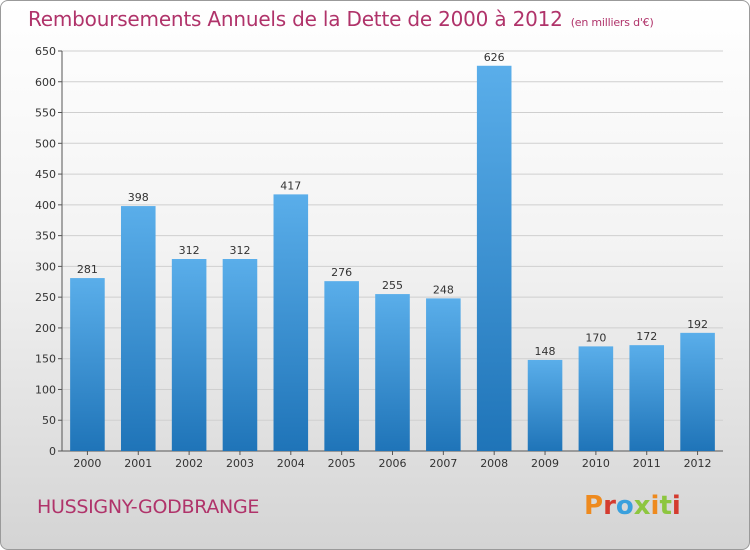  I want to click on logo-letter: t, so click(665, 506).